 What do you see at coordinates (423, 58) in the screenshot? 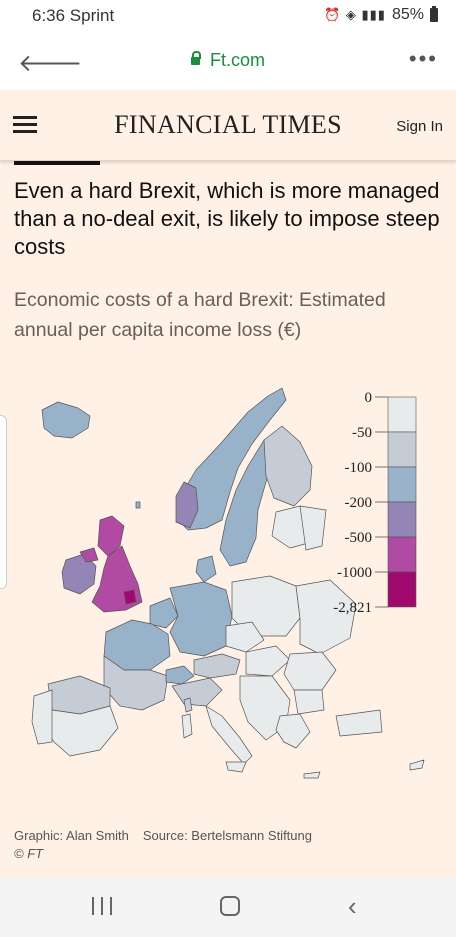
I see `more-options-icon: •••` at bounding box center [423, 58].